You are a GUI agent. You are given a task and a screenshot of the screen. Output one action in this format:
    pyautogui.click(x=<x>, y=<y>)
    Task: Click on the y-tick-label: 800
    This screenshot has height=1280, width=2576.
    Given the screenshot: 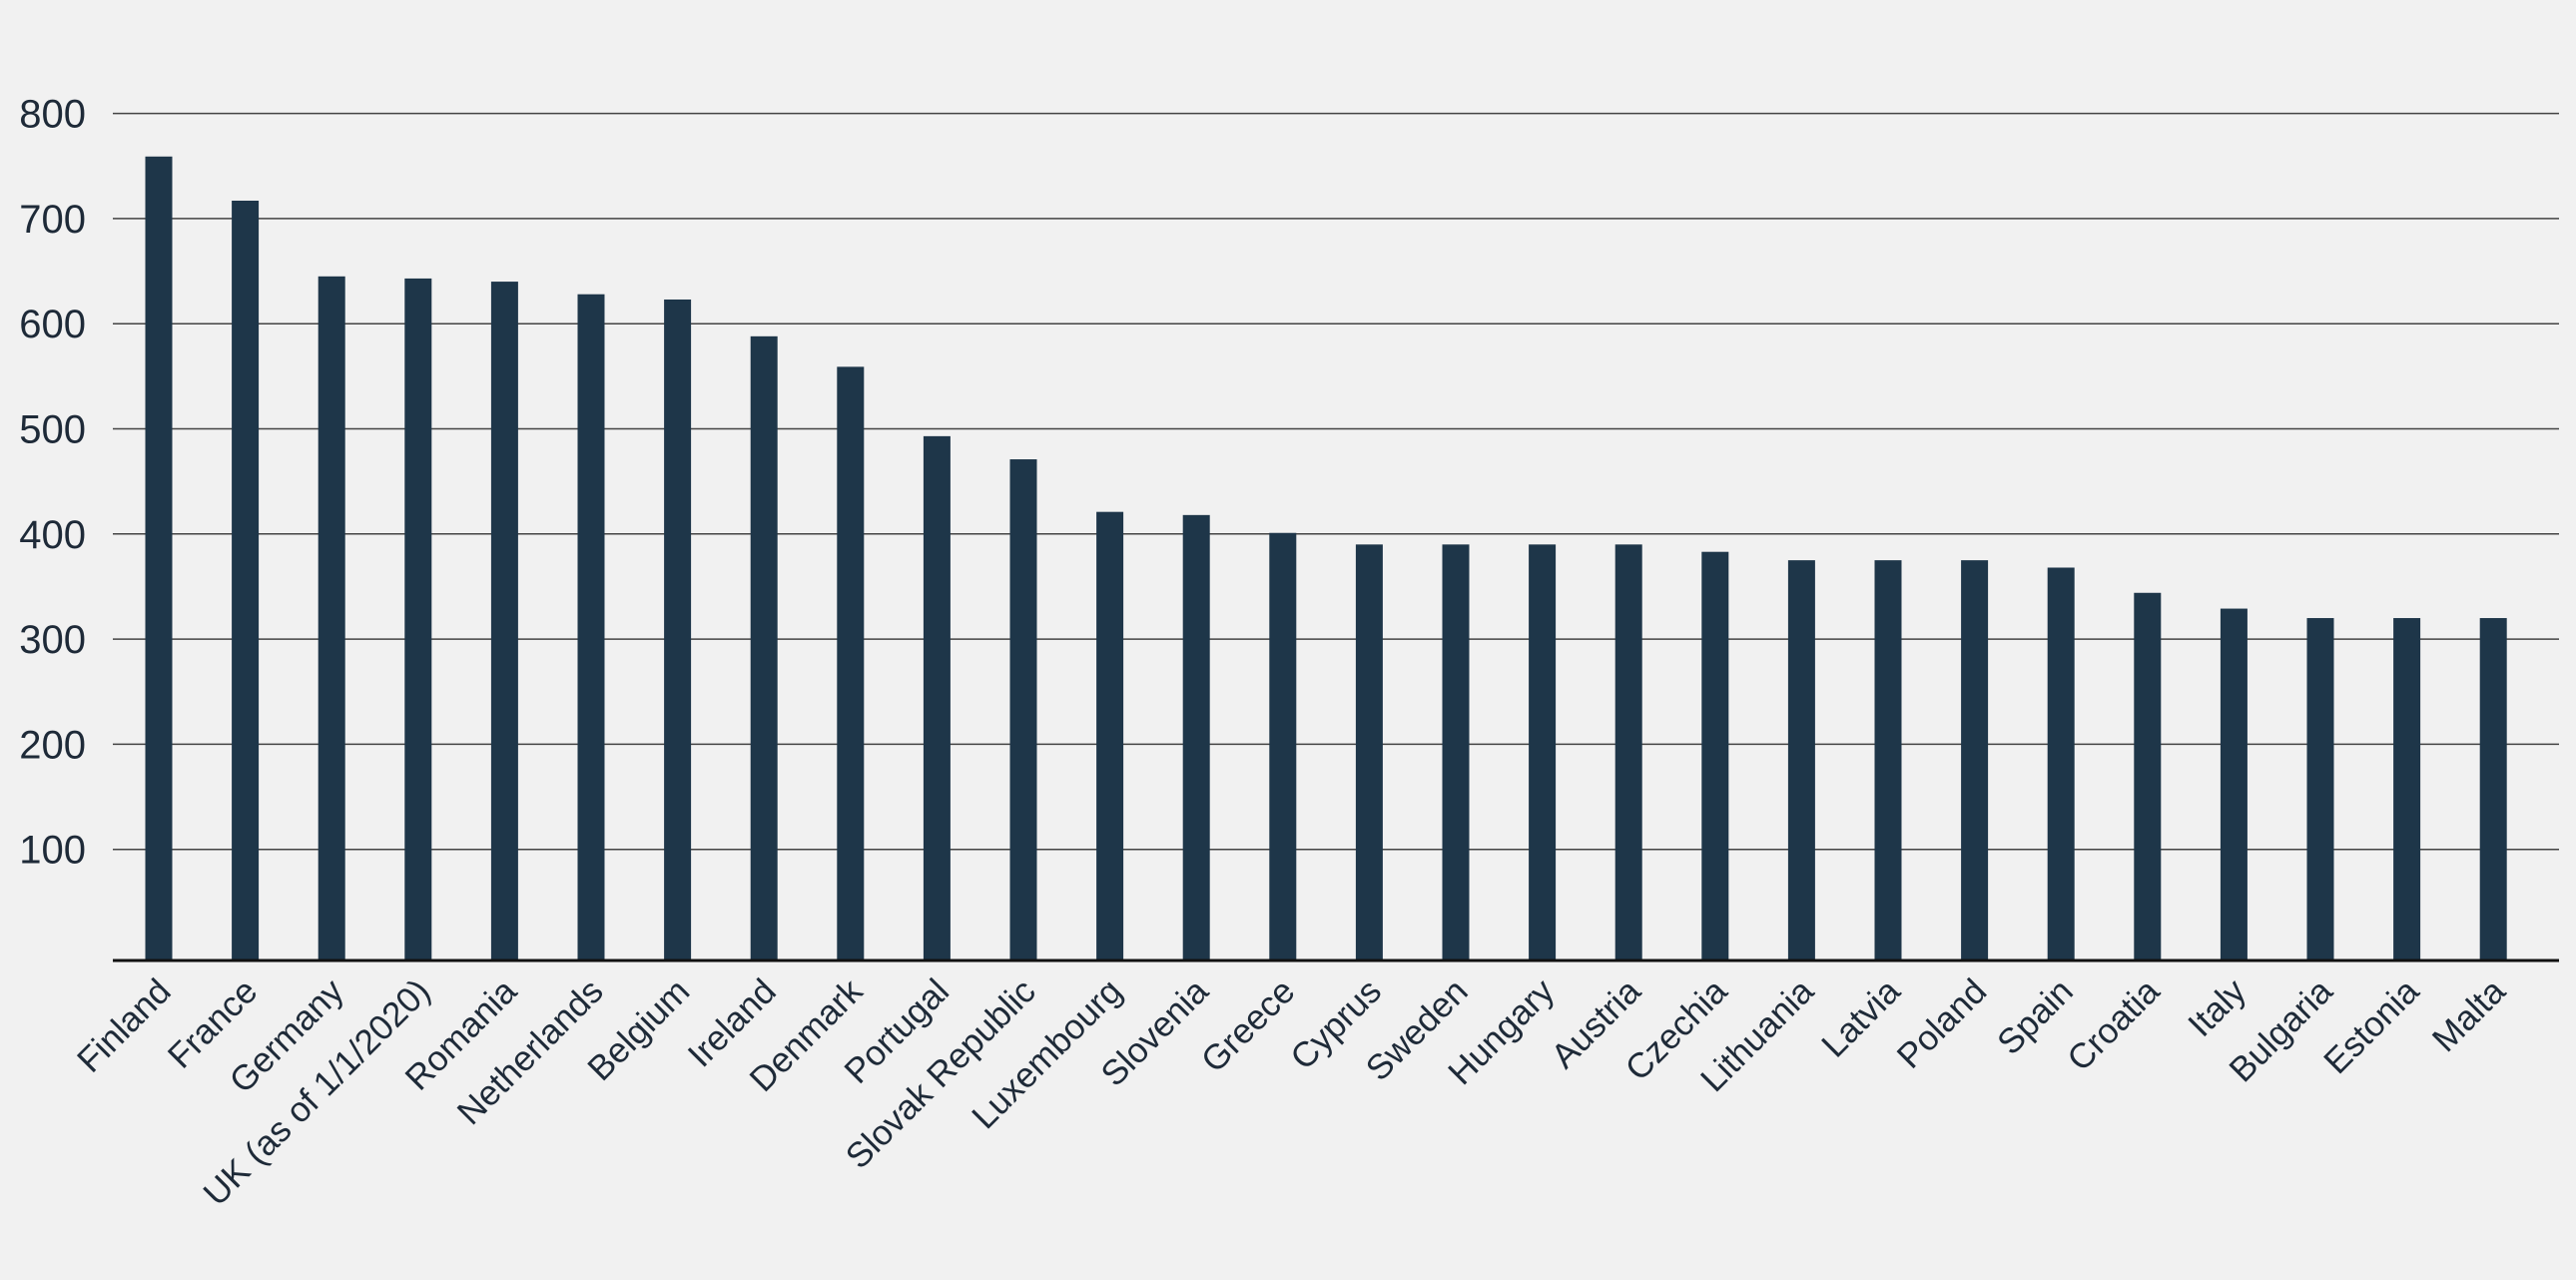 What is the action you would take?
    pyautogui.click(x=52, y=115)
    